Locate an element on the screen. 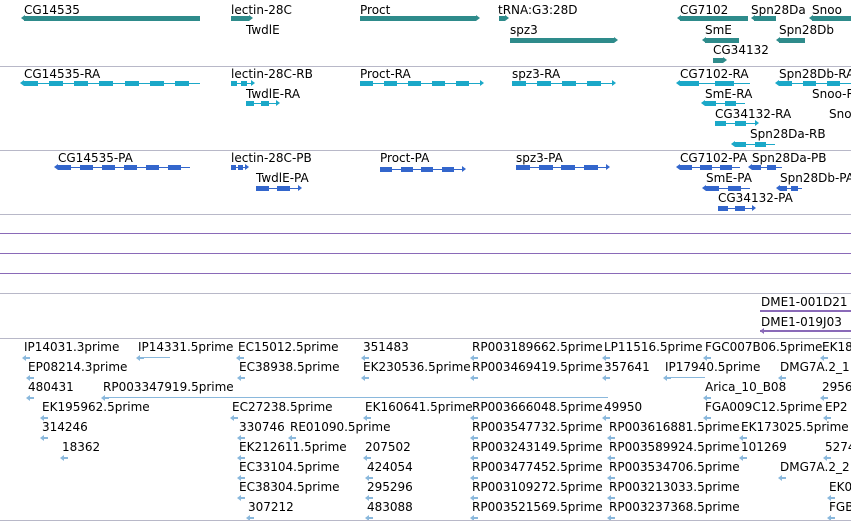 The height and width of the screenshot is (522, 851). est-feature-ek230536-5prime is located at coordinates (367, 378).